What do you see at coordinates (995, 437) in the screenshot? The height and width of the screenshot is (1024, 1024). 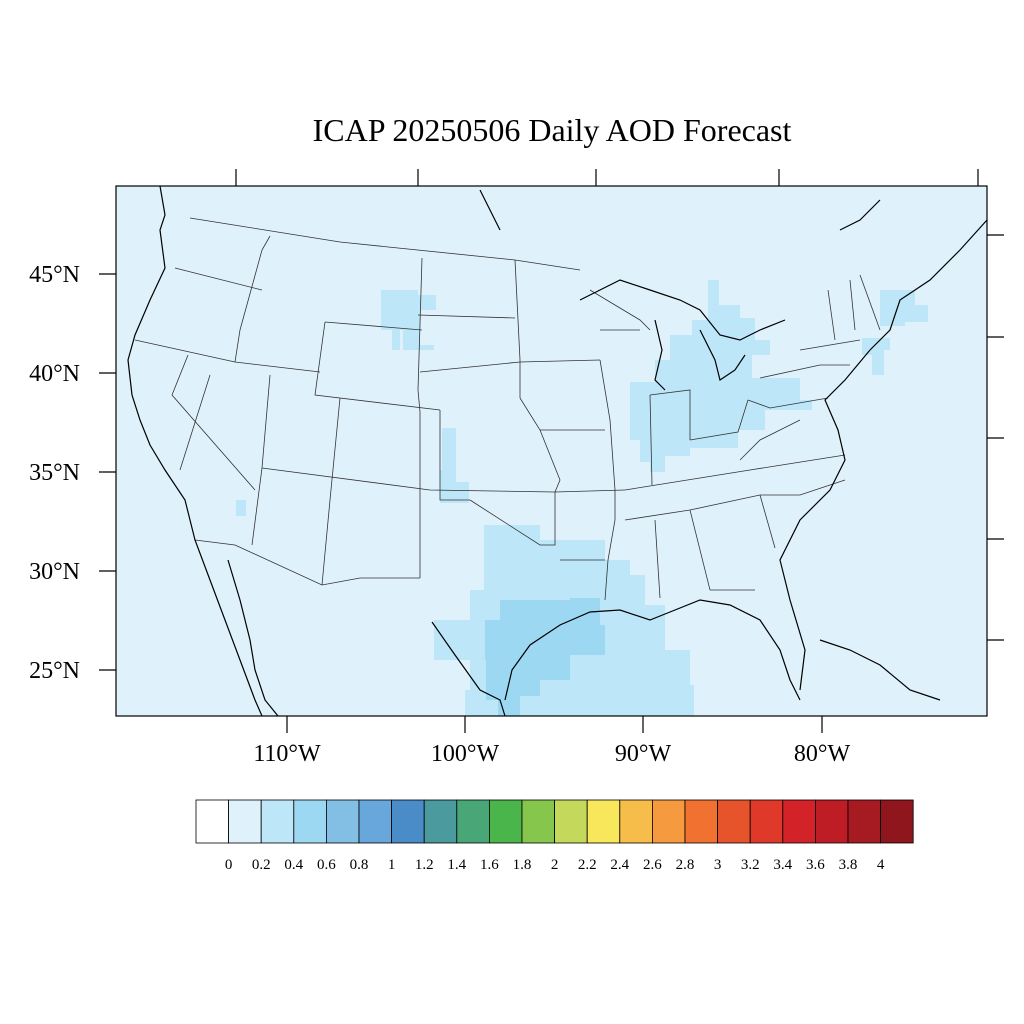 I see `right-ticks` at bounding box center [995, 437].